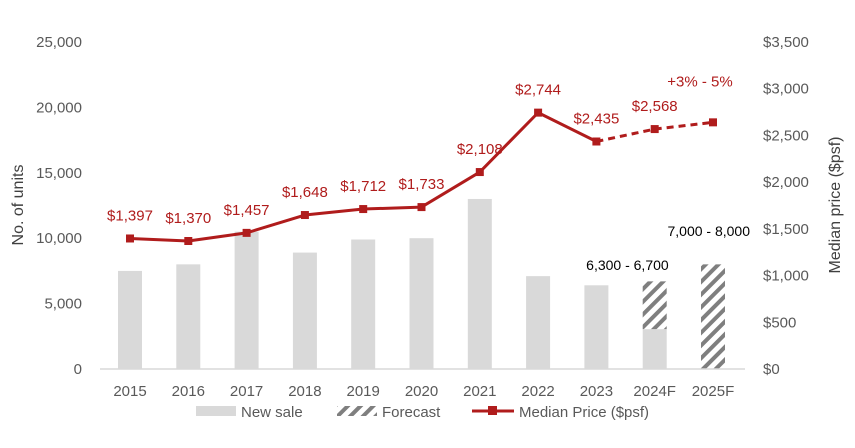 This screenshot has height=448, width=855. What do you see at coordinates (216, 411) in the screenshot?
I see `legend-swatch-new-sale` at bounding box center [216, 411].